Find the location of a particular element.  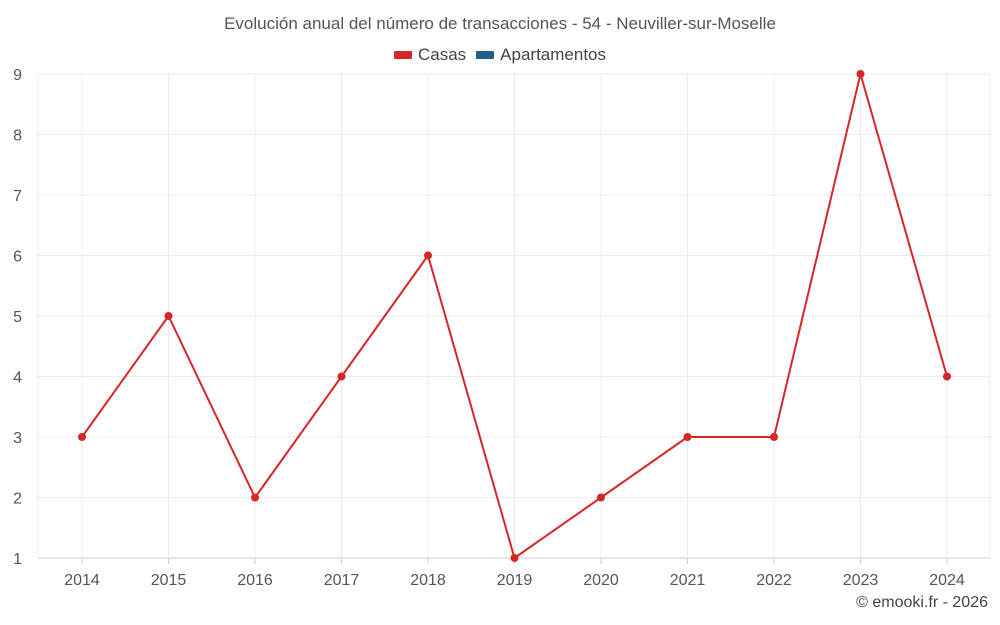

legend-swatch-casas is located at coordinates (402, 55).